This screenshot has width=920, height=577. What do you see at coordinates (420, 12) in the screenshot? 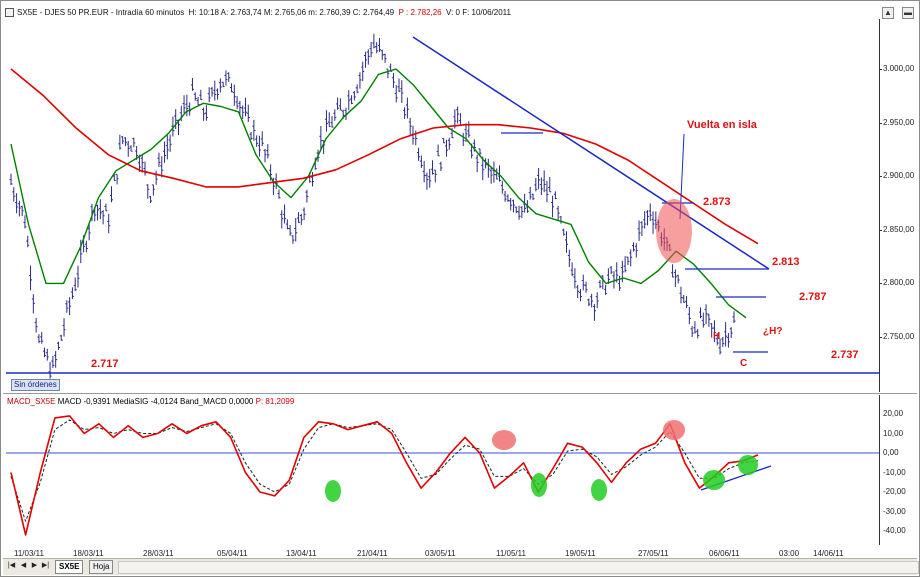
I see `p-value: P : 2.782,26` at bounding box center [420, 12].